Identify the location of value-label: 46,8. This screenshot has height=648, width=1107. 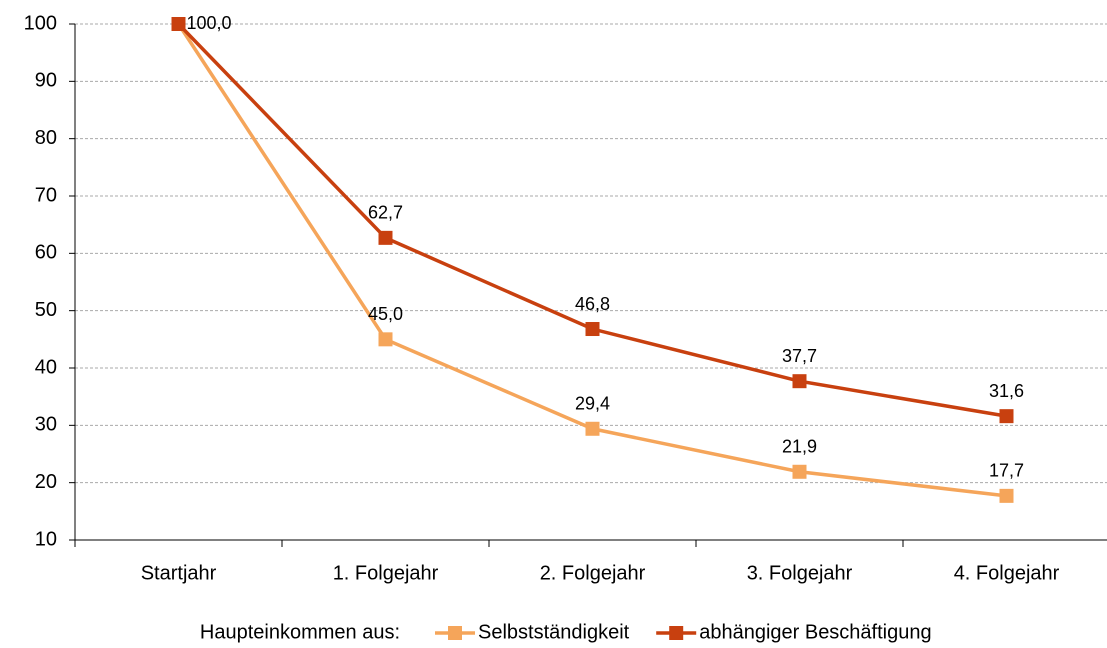
(592, 304).